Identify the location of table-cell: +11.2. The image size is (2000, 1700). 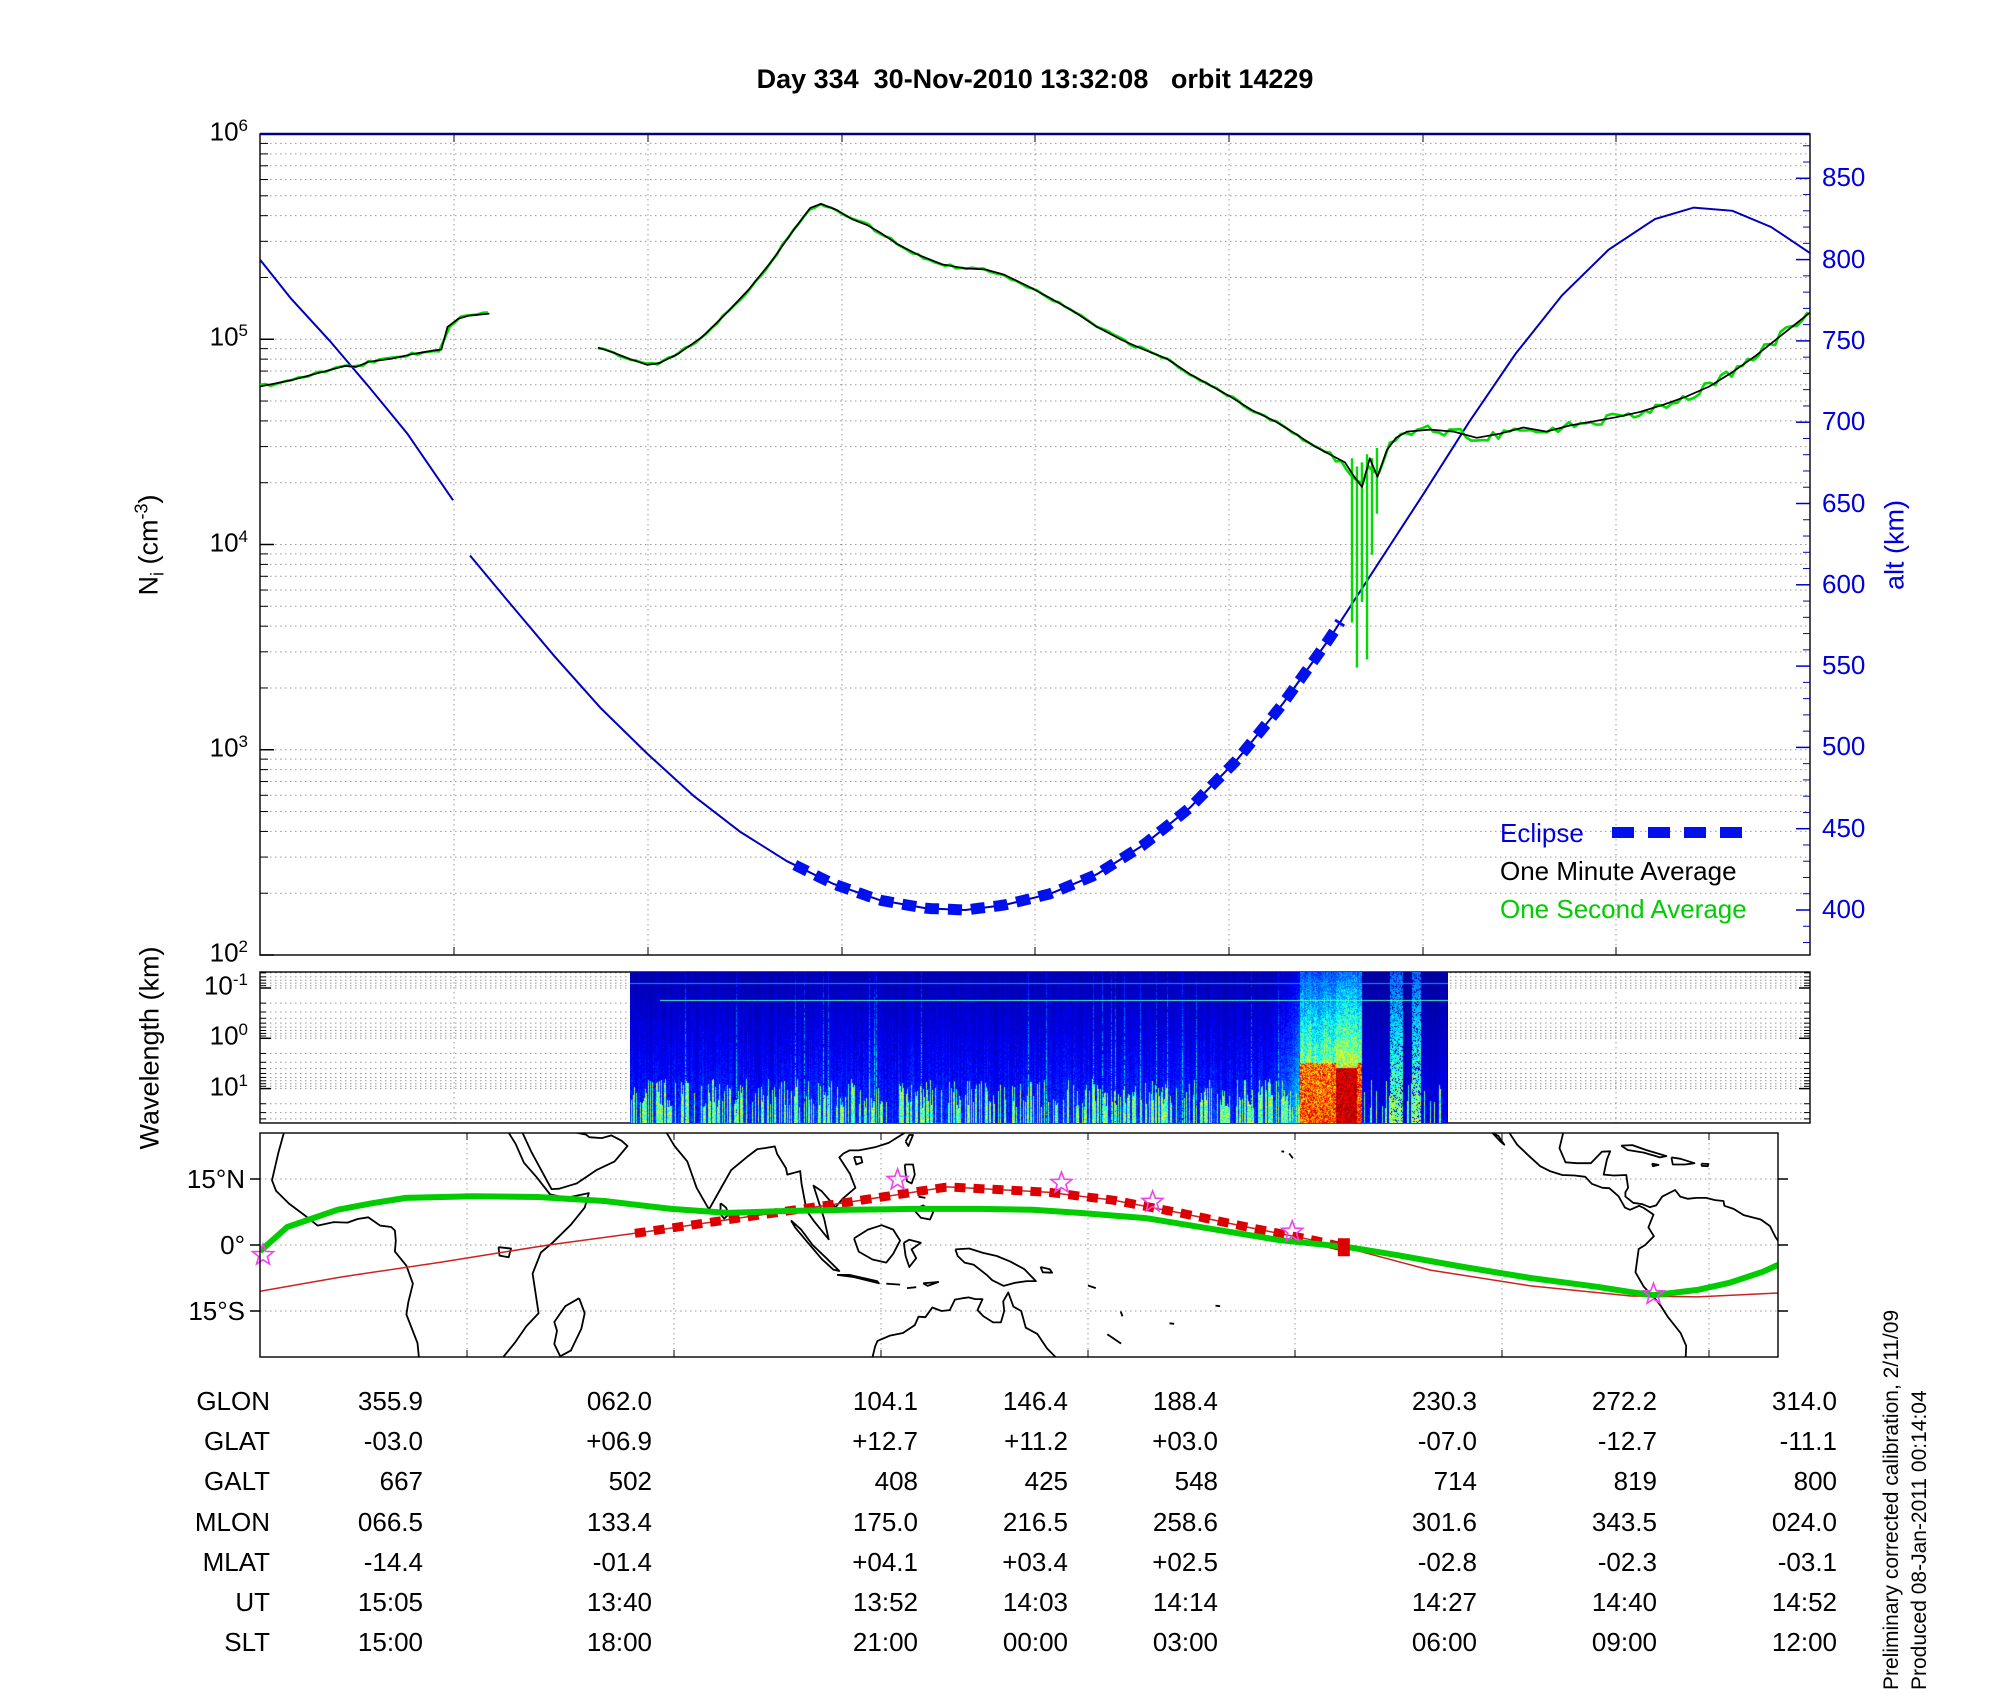
(1036, 1441).